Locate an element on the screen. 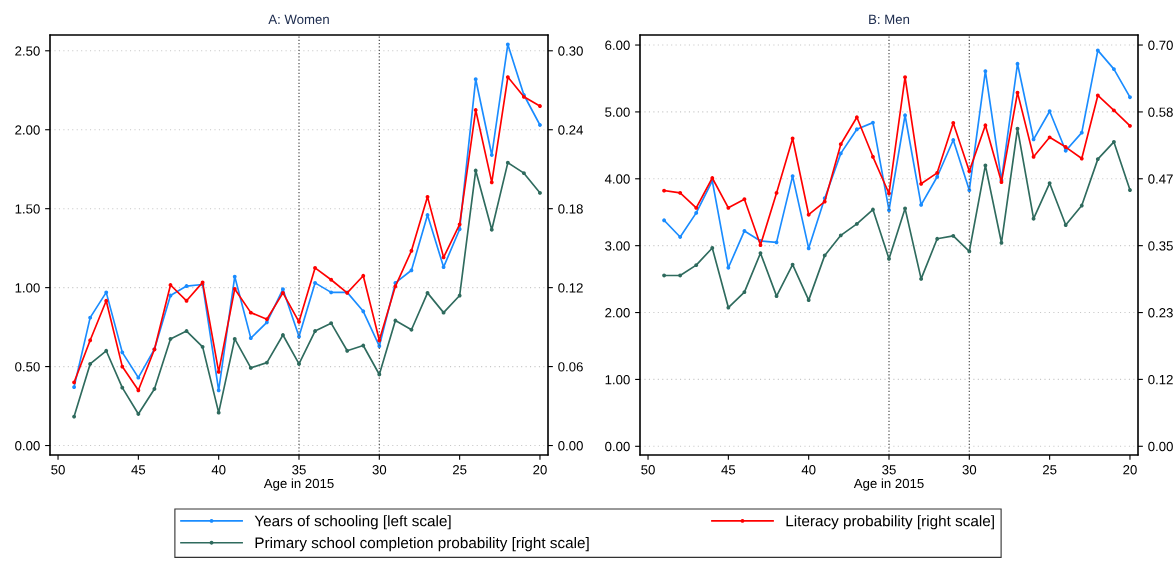 Image resolution: width=1176 pixels, height=565 pixels. y-tick-label: 3.00 is located at coordinates (617, 246).